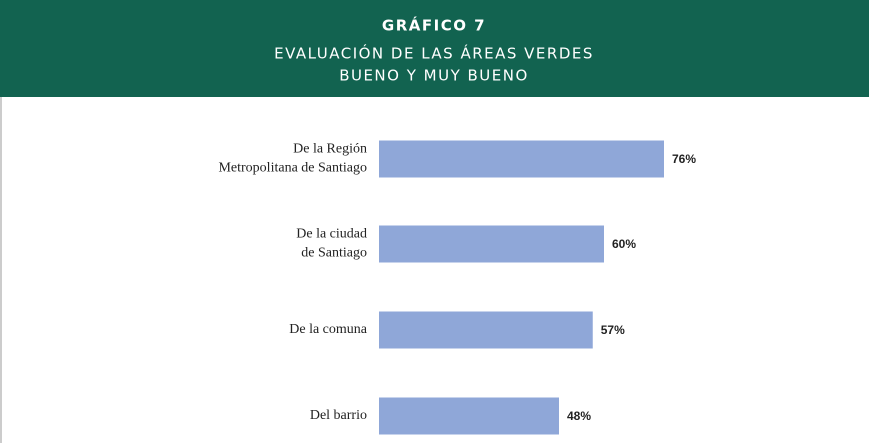 The image size is (869, 443). Describe the element at coordinates (624, 244) in the screenshot. I see `value-label: 60%` at that location.